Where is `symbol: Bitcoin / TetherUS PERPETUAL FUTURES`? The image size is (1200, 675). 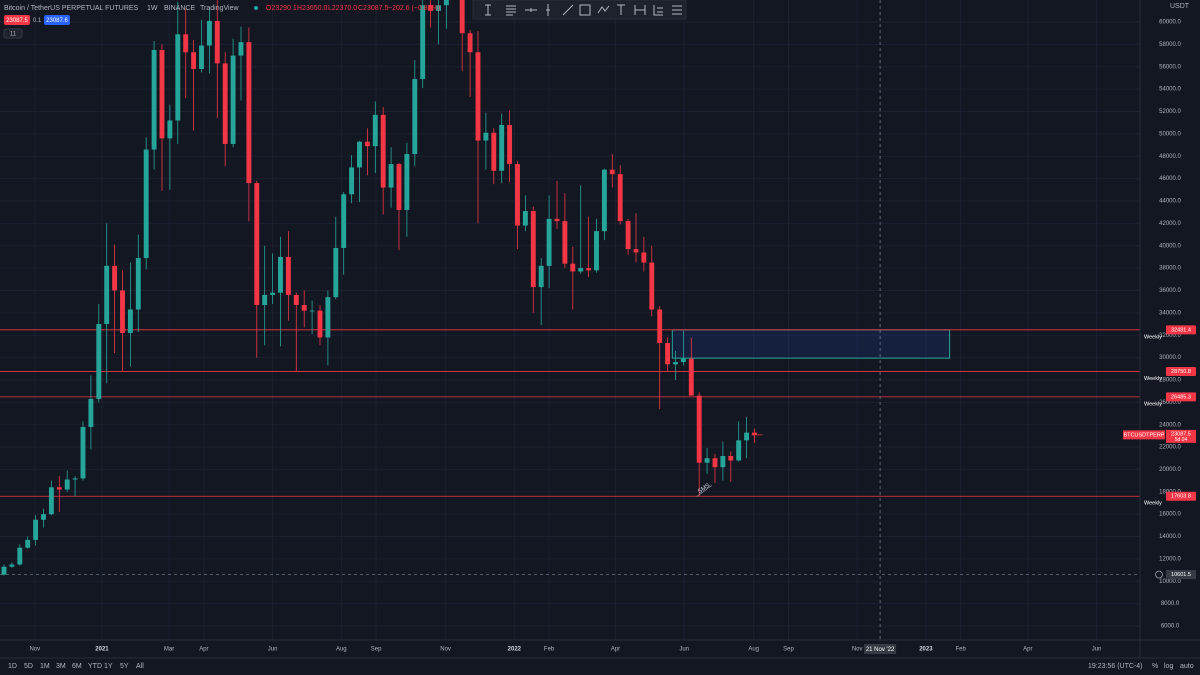
symbol: Bitcoin / TetherUS PERPETUAL FUTURES is located at coordinates (71, 8).